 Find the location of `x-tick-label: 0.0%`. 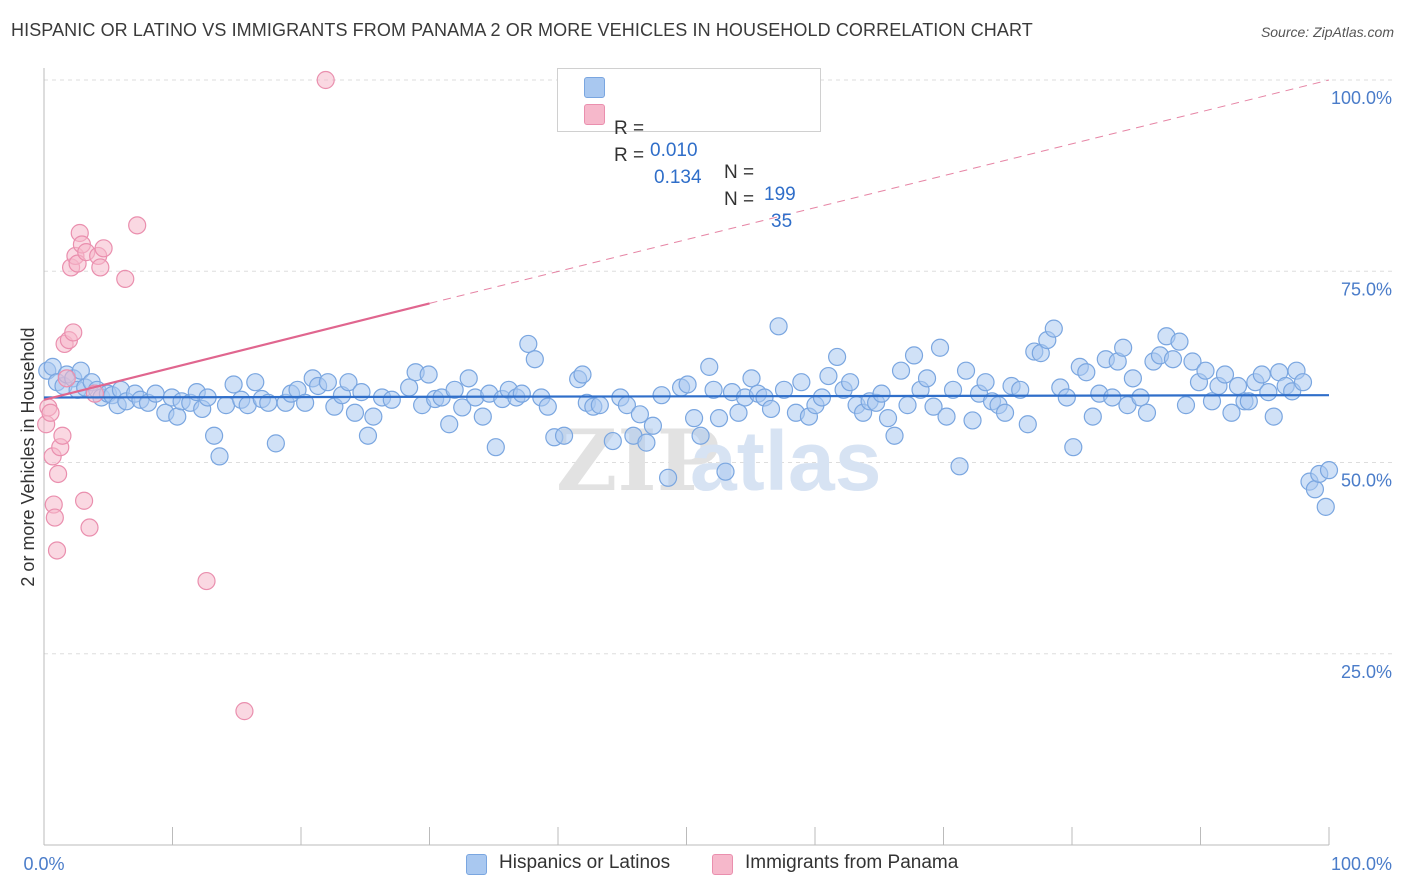

x-tick-label: 0.0% is located at coordinates (43, 864).